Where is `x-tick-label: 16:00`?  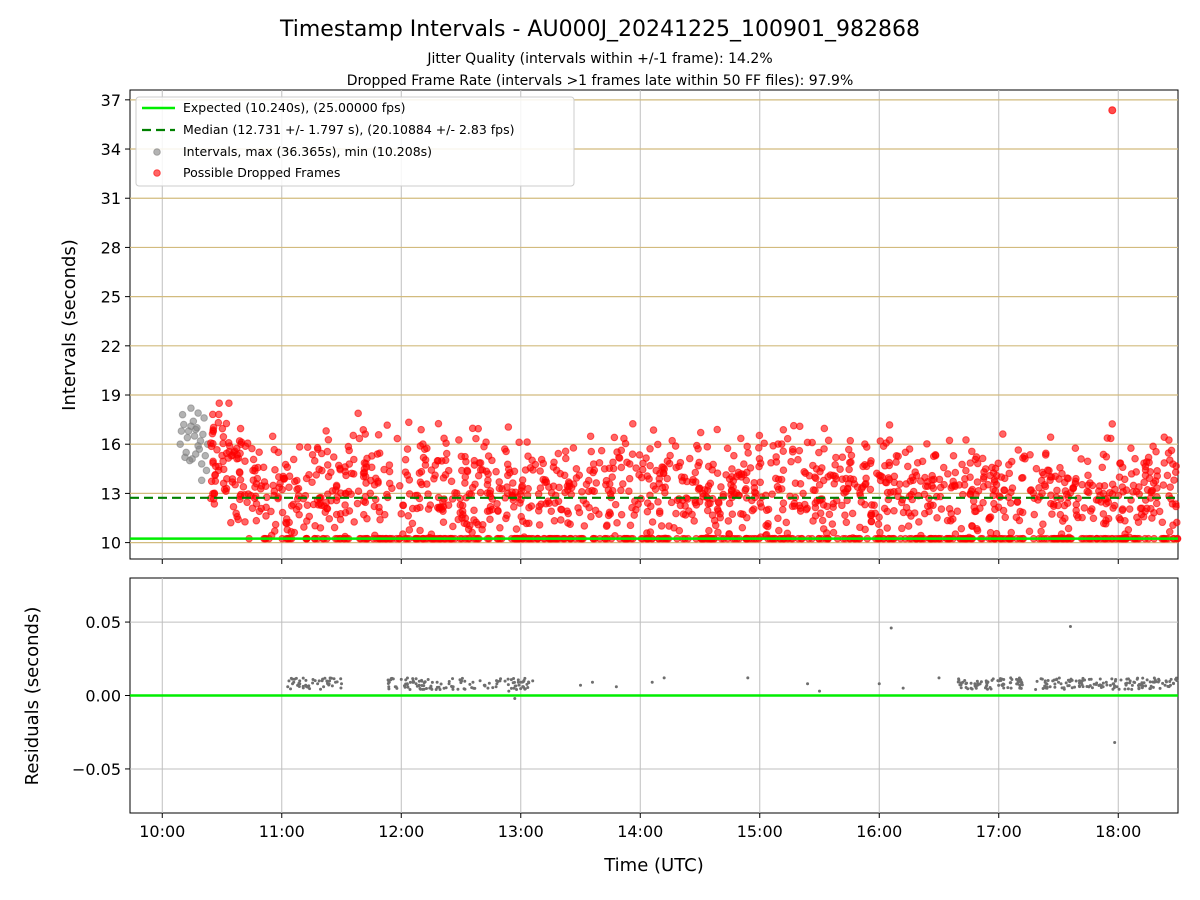 x-tick-label: 16:00 is located at coordinates (879, 831).